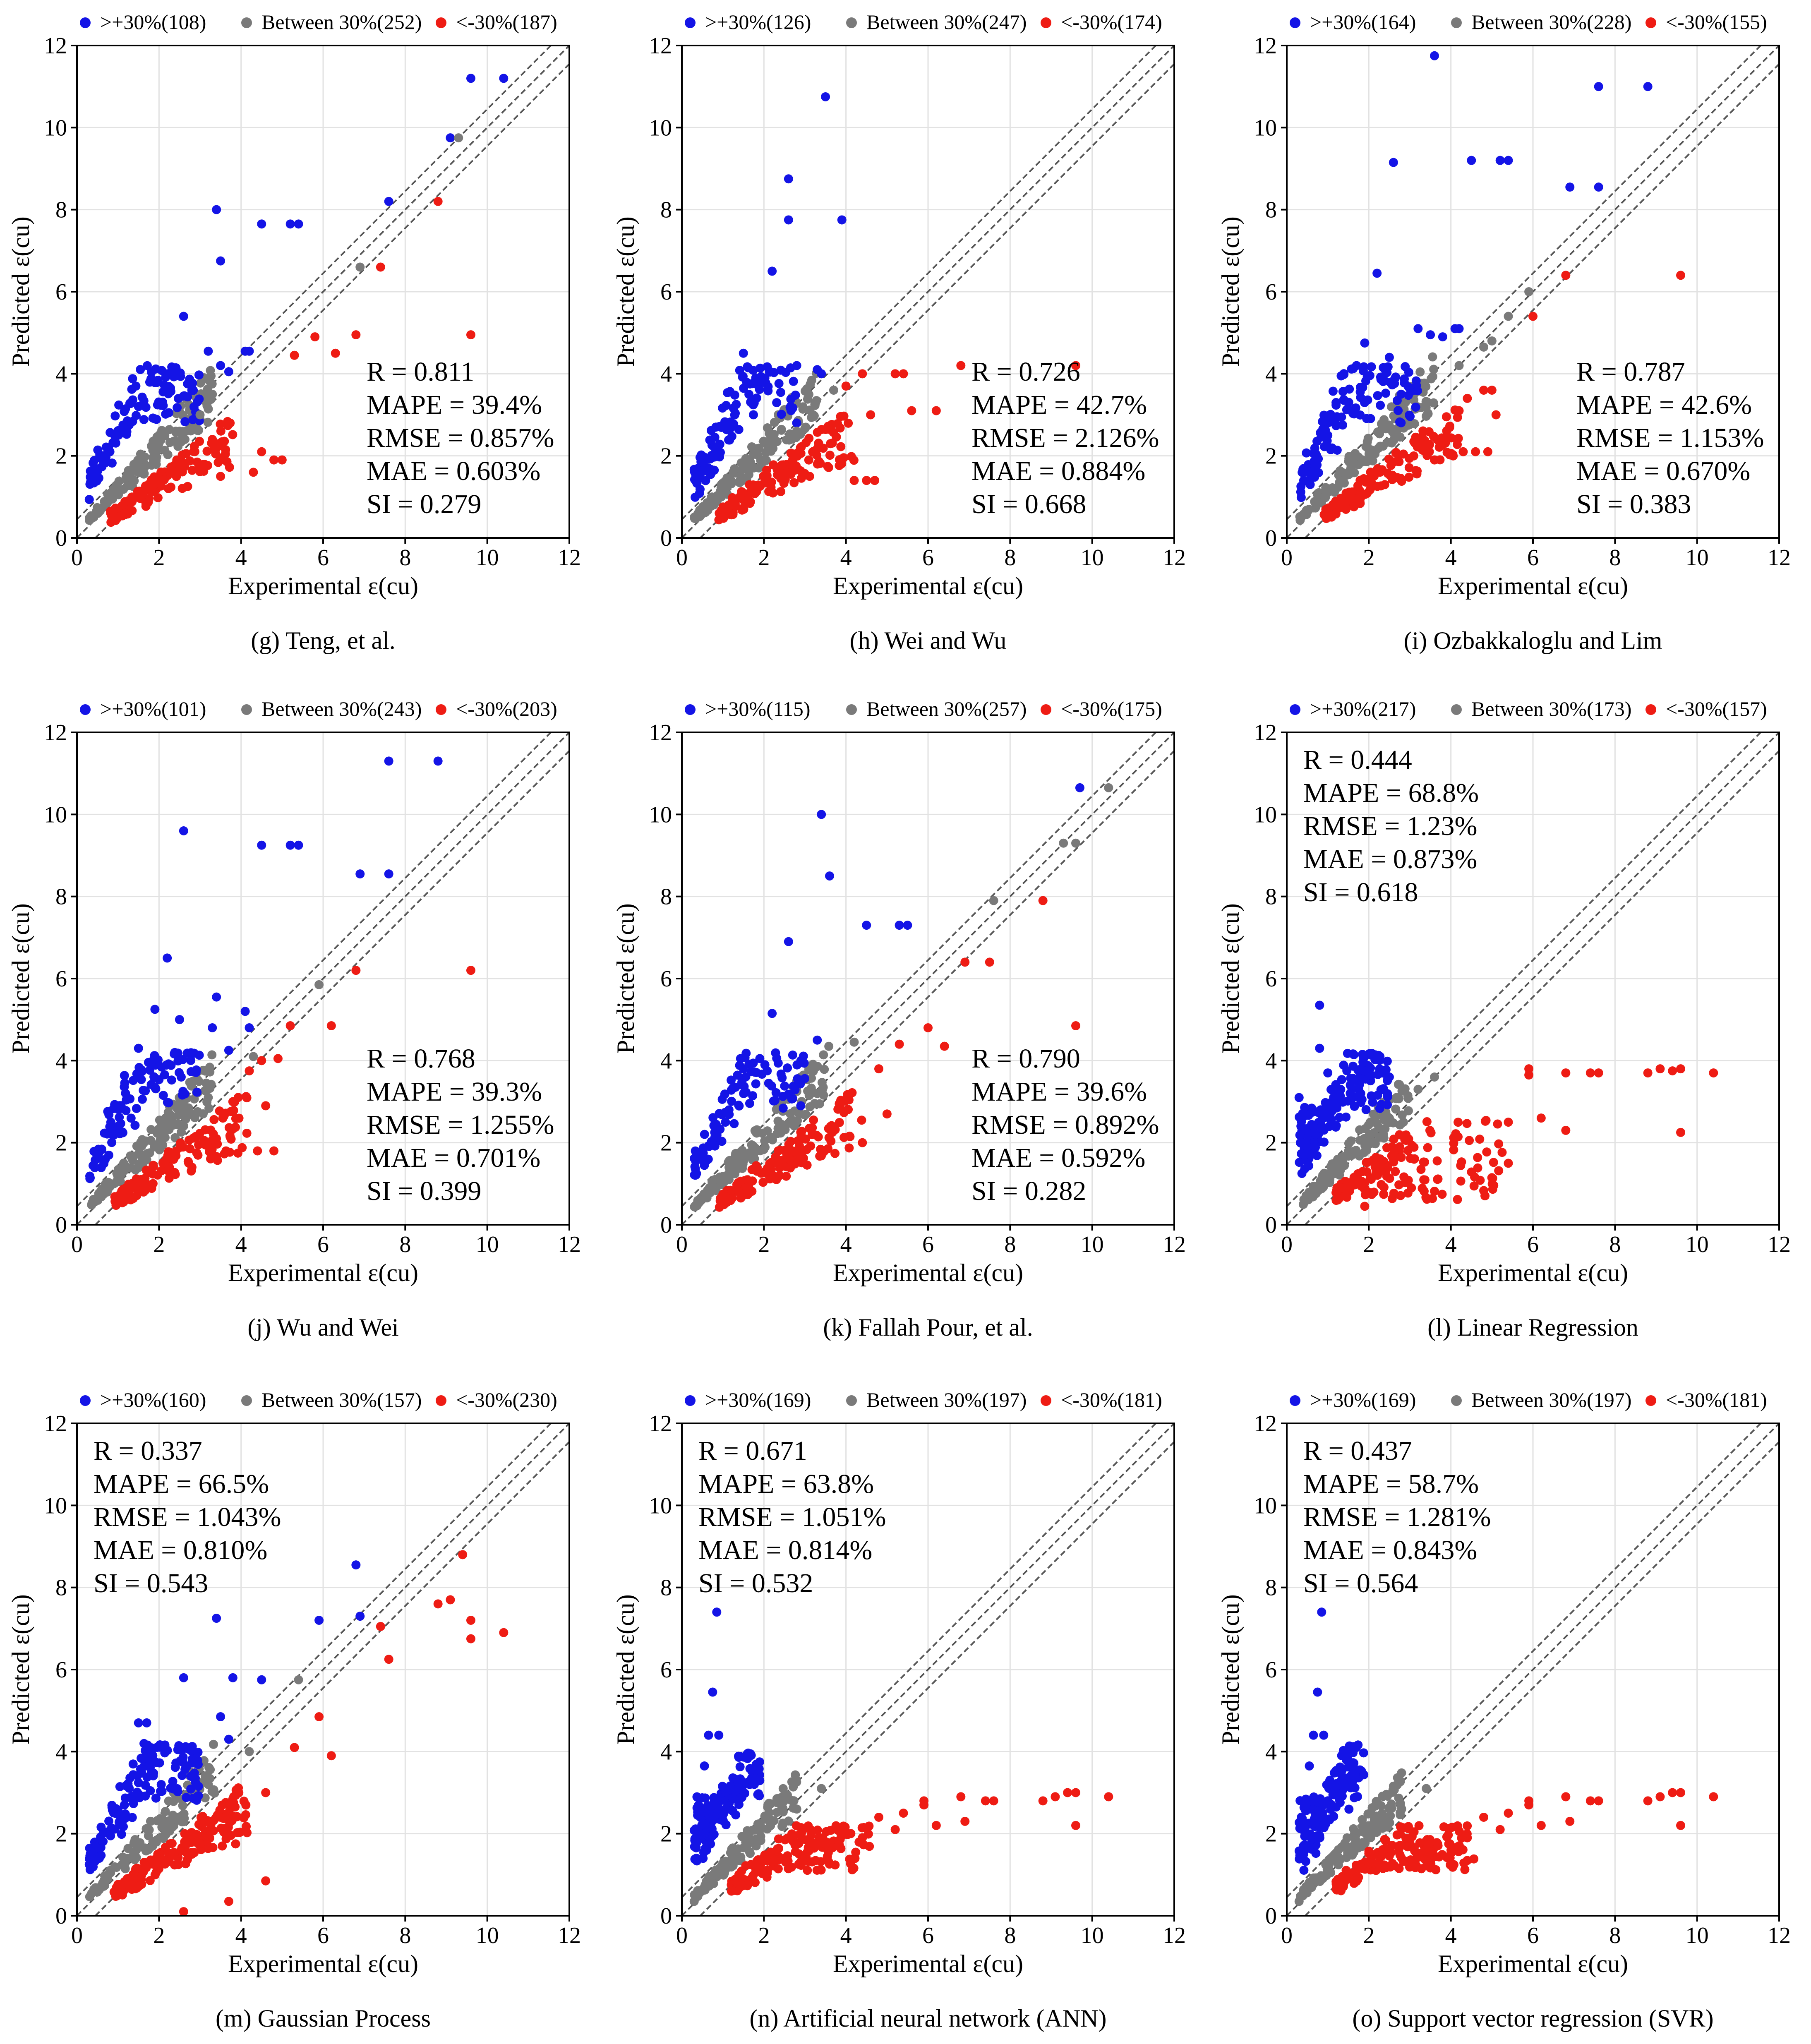 This screenshot has width=1811, height=2044. I want to click on y-tick-label: 2, so click(666, 1143).